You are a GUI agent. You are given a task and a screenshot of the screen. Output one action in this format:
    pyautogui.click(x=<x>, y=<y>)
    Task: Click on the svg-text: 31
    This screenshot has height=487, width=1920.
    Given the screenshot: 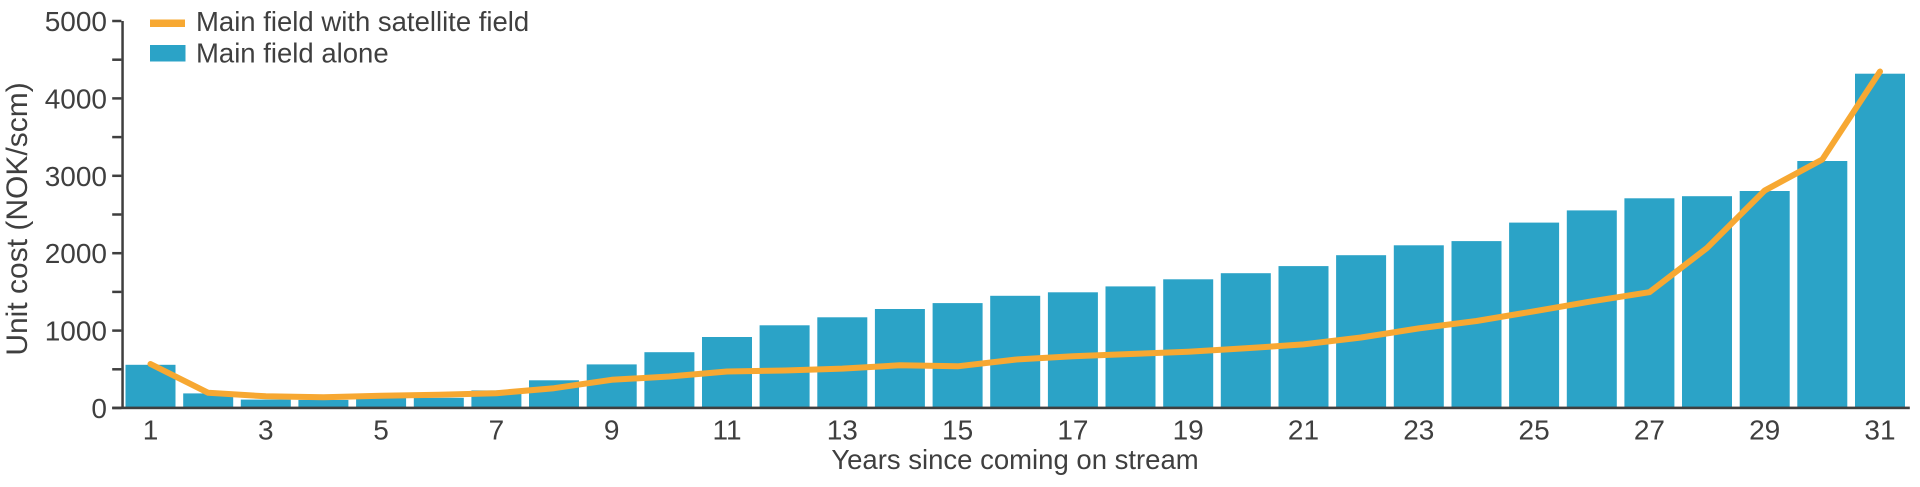 What is the action you would take?
    pyautogui.click(x=1879, y=430)
    